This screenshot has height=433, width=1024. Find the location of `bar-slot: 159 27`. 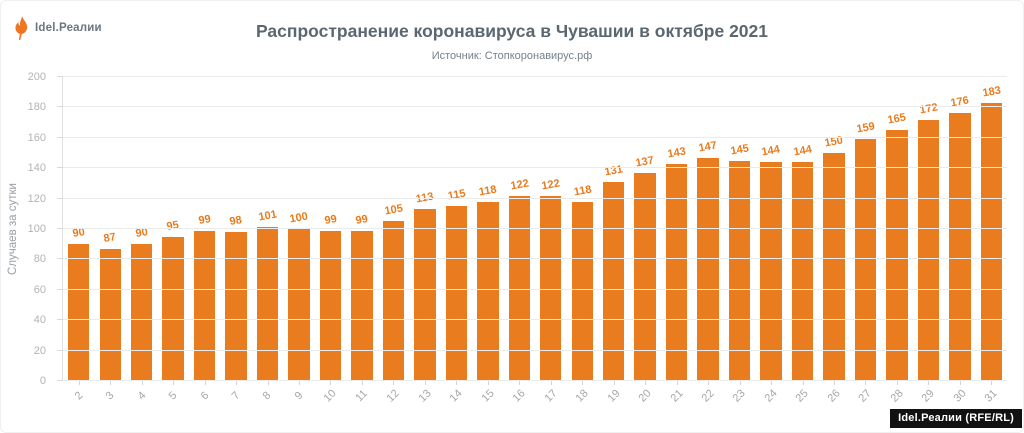

bar-slot: 159 27 is located at coordinates (865, 241).